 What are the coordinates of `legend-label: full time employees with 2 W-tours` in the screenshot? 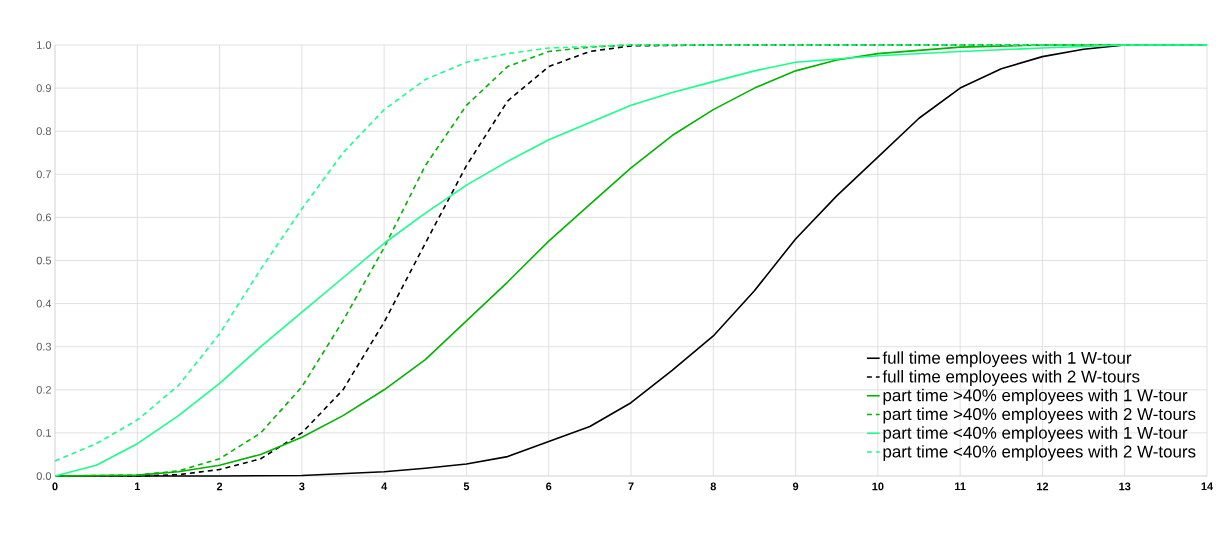 It's located at (1011, 378).